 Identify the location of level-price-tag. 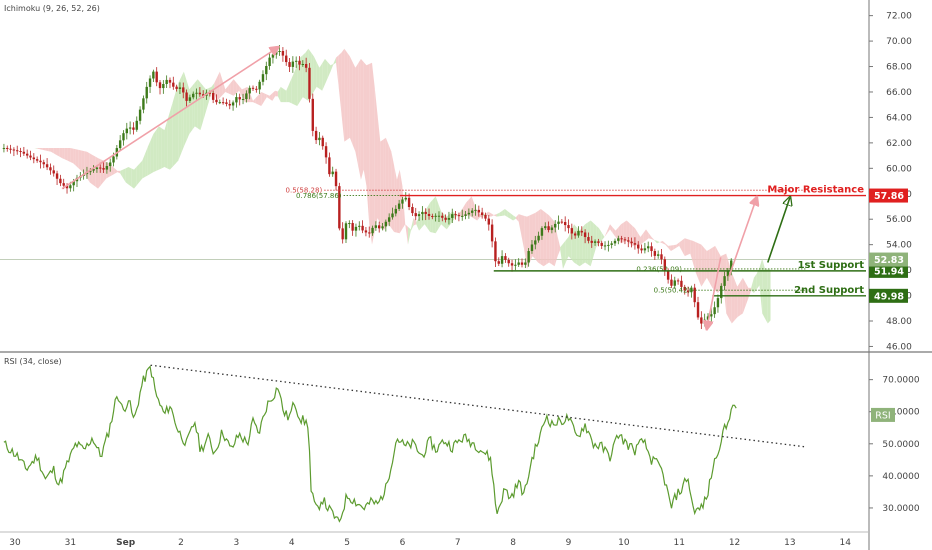
(888, 295).